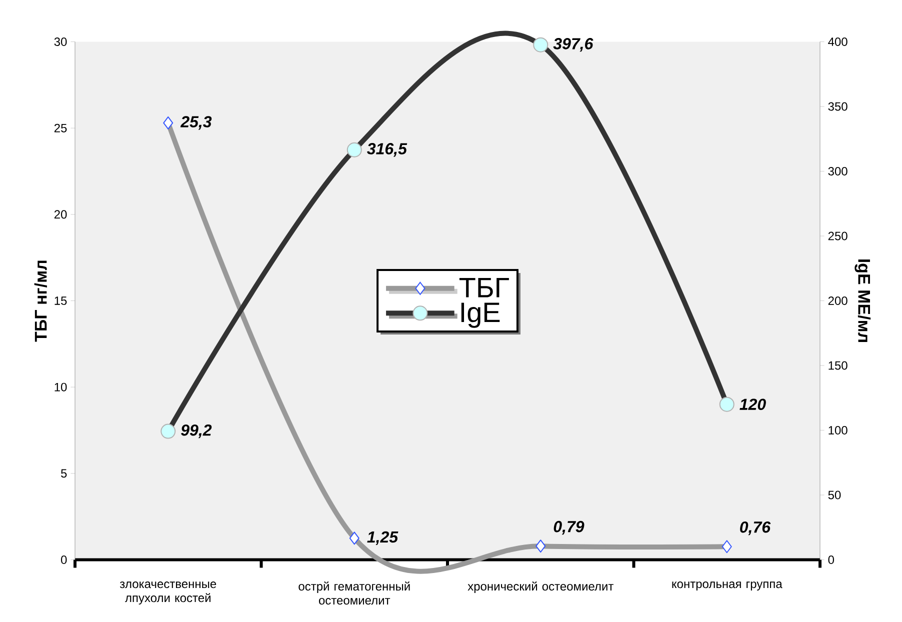 The width and height of the screenshot is (902, 622). I want to click on data-label: 0,79, so click(569, 528).